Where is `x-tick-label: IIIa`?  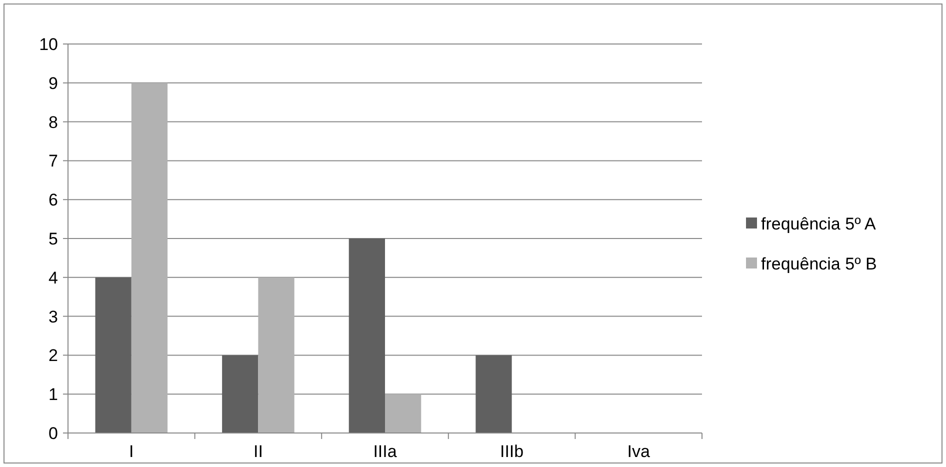
x-tick-label: IIIa is located at coordinates (385, 451).